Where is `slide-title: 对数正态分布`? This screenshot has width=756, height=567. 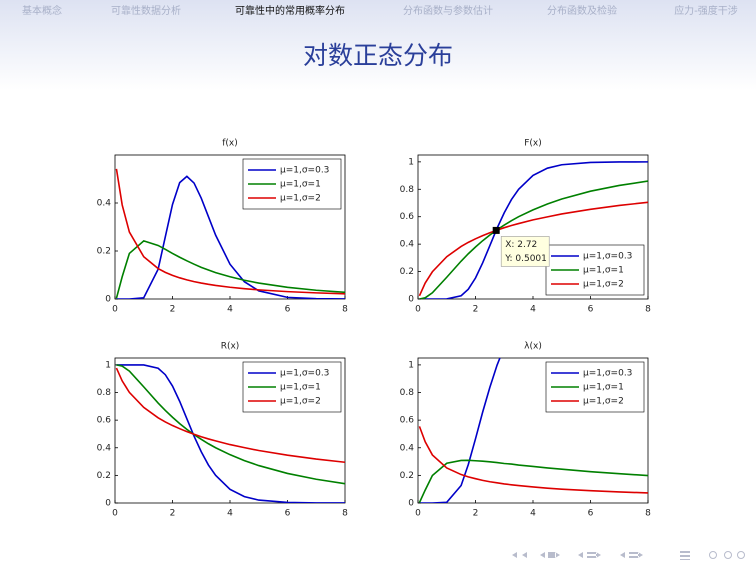
slide-title: 对数正态分布 is located at coordinates (378, 55).